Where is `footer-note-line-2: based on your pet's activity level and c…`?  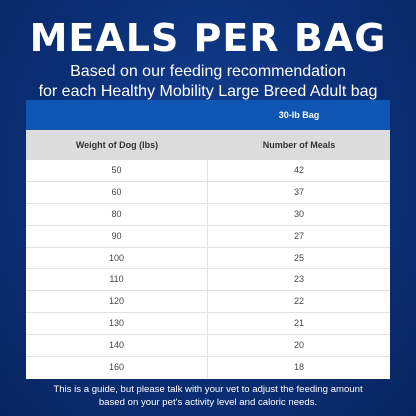 footer-note-line-2: based on your pet's activity level and c… is located at coordinates (208, 402).